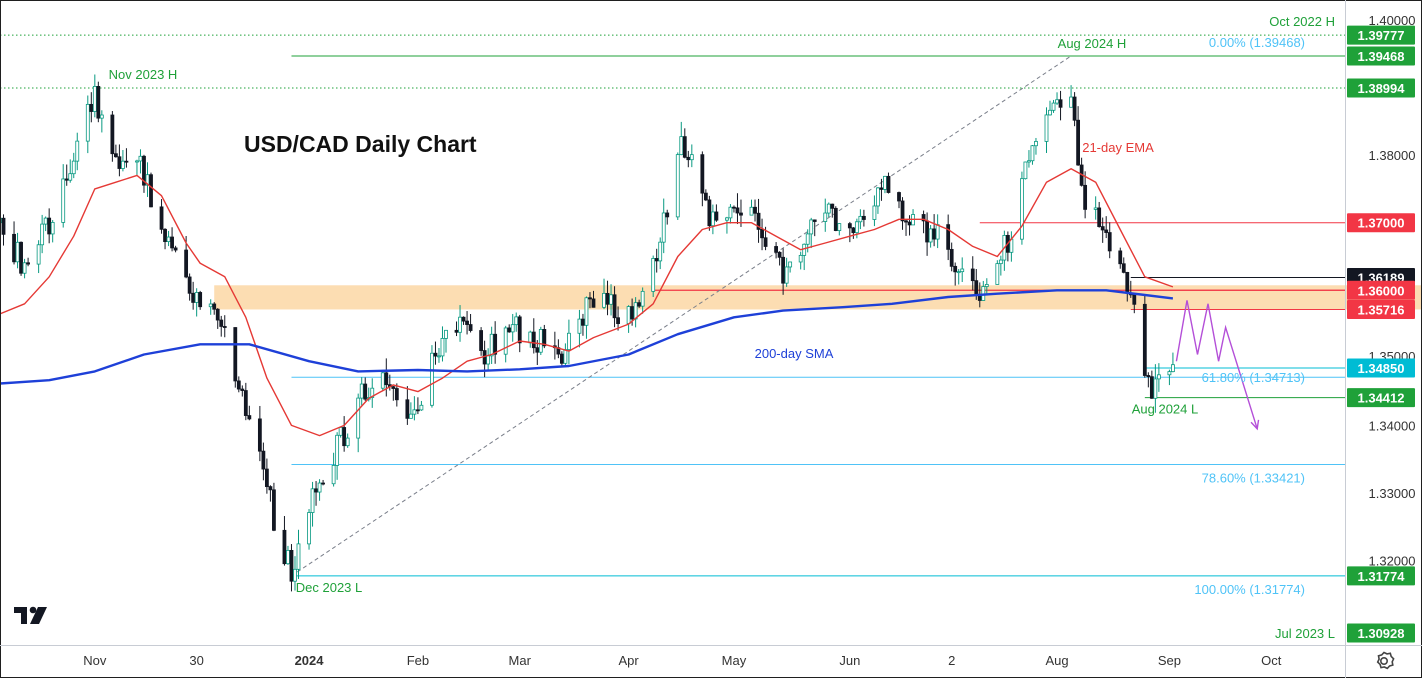 The height and width of the screenshot is (683, 1422). I want to click on x-tick-label: Apr, so click(628, 660).